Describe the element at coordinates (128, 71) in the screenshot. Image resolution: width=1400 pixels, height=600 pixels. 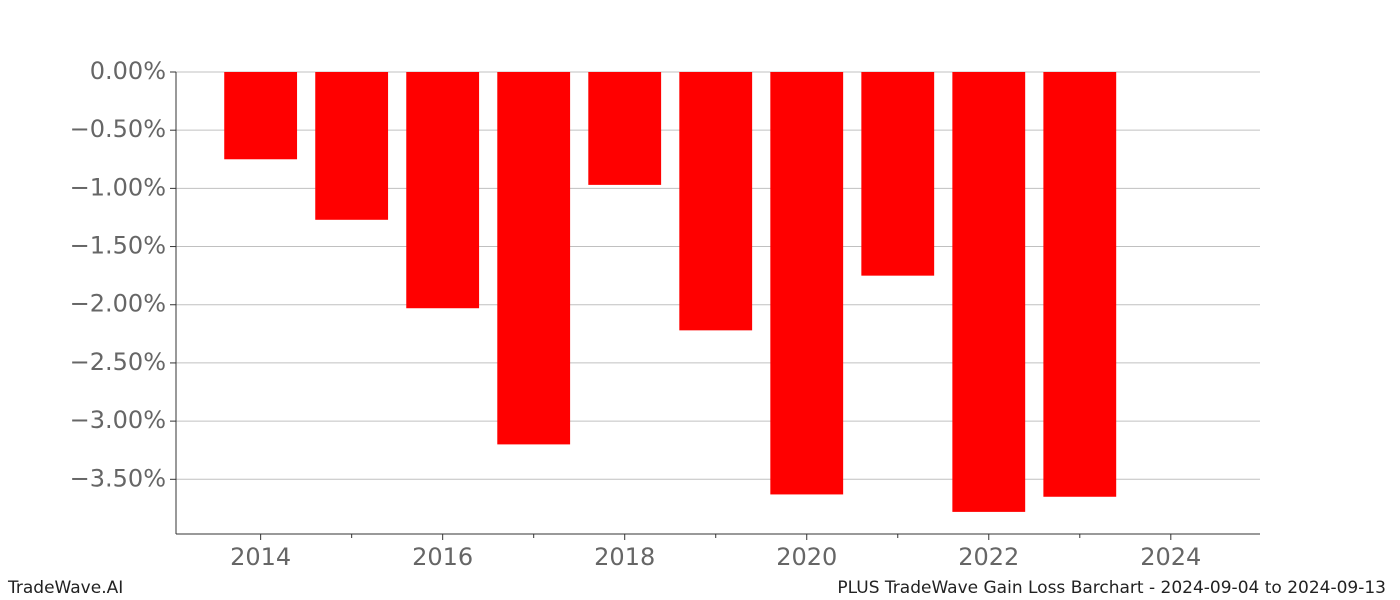
I see `y-tick-label: 0.00%` at that location.